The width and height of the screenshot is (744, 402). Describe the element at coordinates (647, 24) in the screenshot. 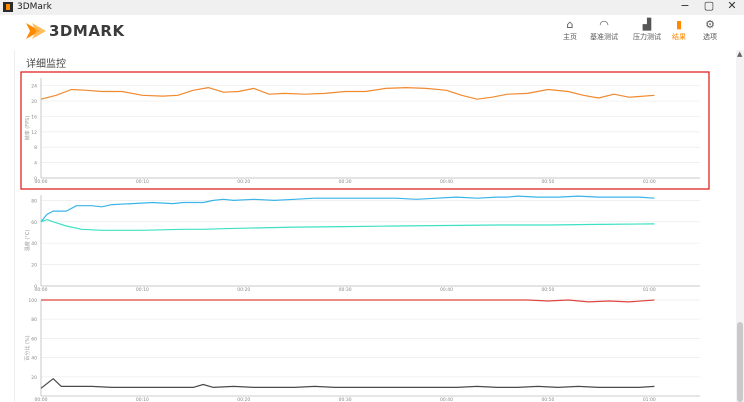

I see `stress-chart-icon: ▟` at that location.